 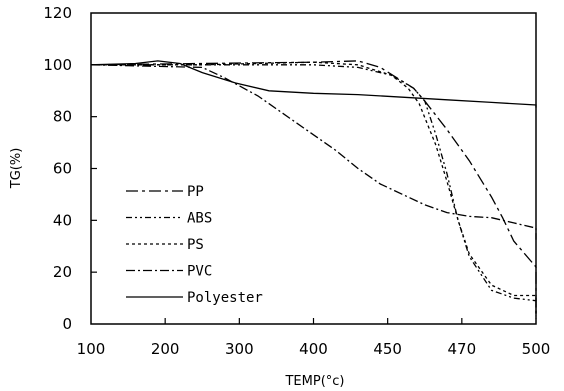 I want to click on x-tick-label: 450, so click(x=387, y=349).